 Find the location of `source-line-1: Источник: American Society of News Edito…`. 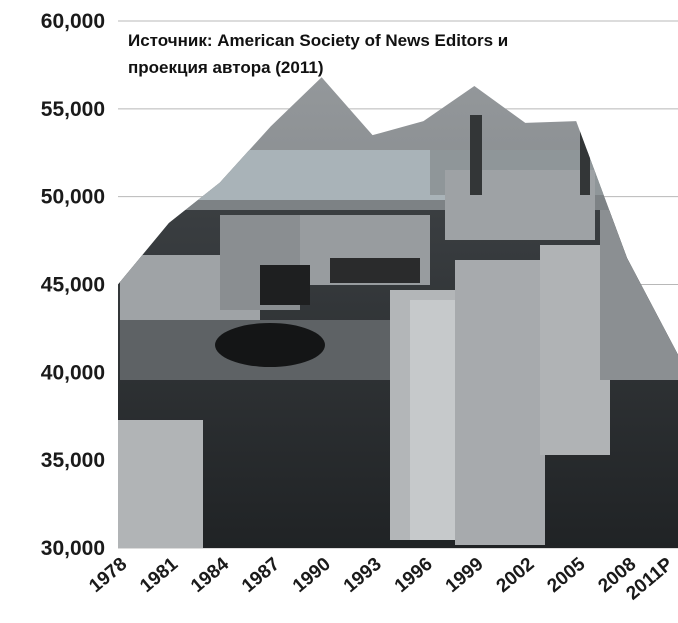

source-line-1: Источник: American Society of News Edito… is located at coordinates (318, 40).